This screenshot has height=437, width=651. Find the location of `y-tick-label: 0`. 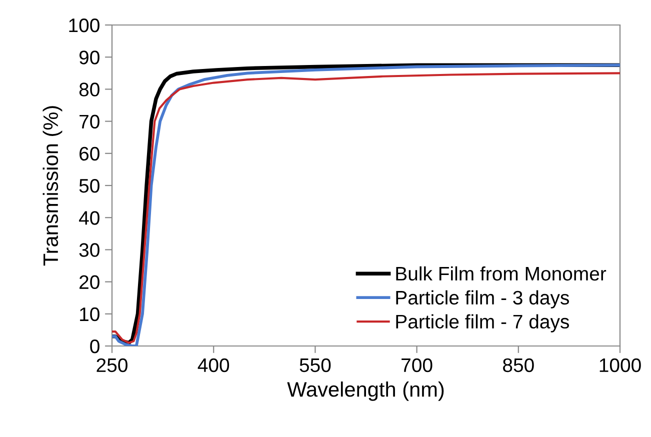

y-tick-label: 0 is located at coordinates (95, 346).